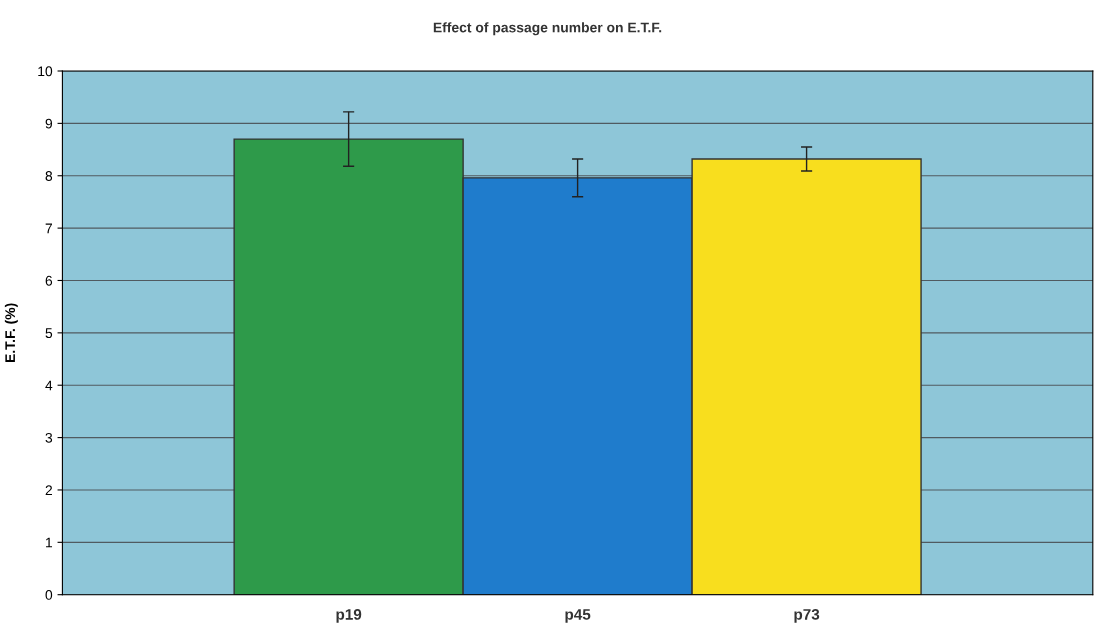 Image resolution: width=1095 pixels, height=634 pixels. What do you see at coordinates (45, 71) in the screenshot?
I see `y-tick-label: 10` at bounding box center [45, 71].